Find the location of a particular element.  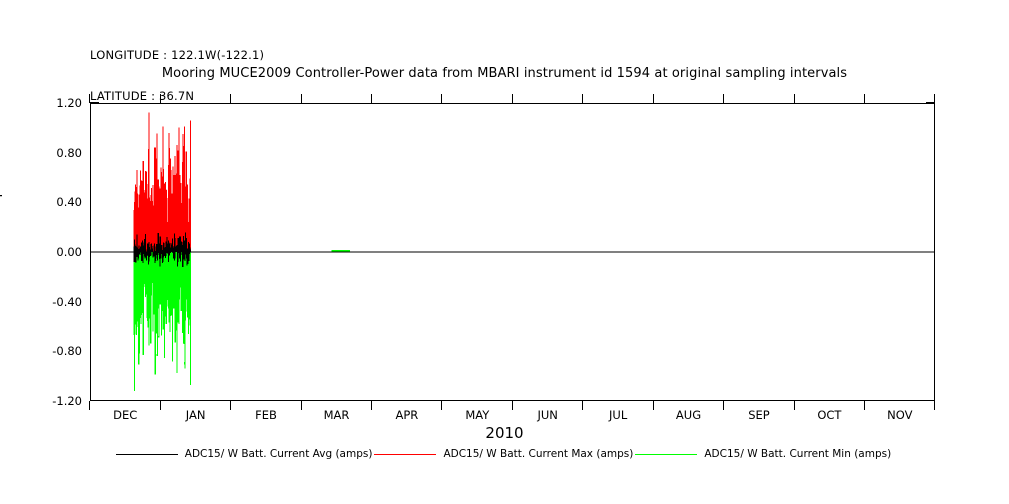

x-tick-label: MAY is located at coordinates (477, 415).